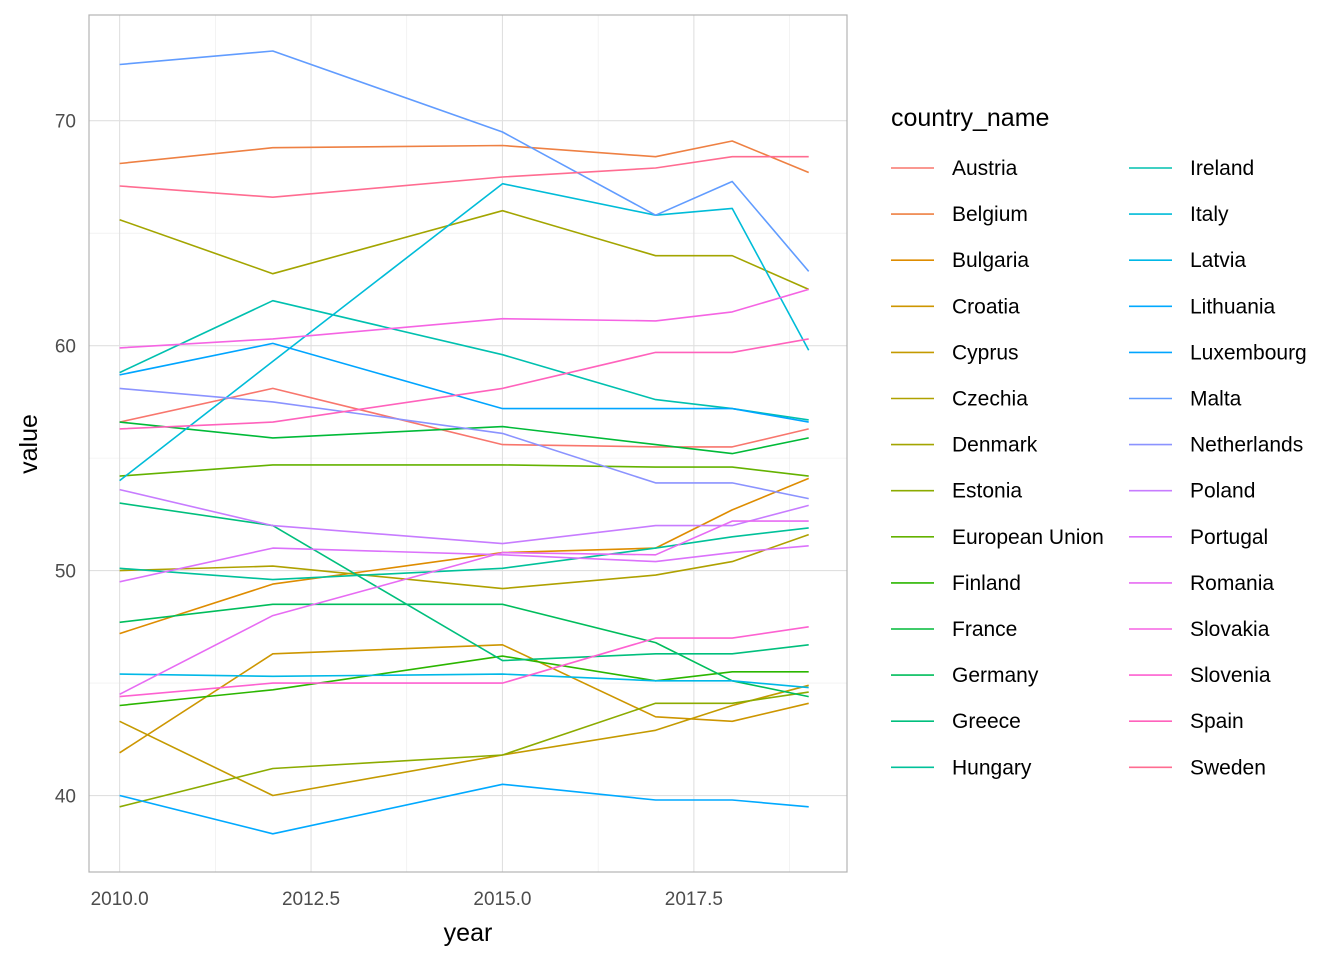 The width and height of the screenshot is (1344, 960). What do you see at coordinates (1233, 306) in the screenshot?
I see `legend-label: Lithuania` at bounding box center [1233, 306].